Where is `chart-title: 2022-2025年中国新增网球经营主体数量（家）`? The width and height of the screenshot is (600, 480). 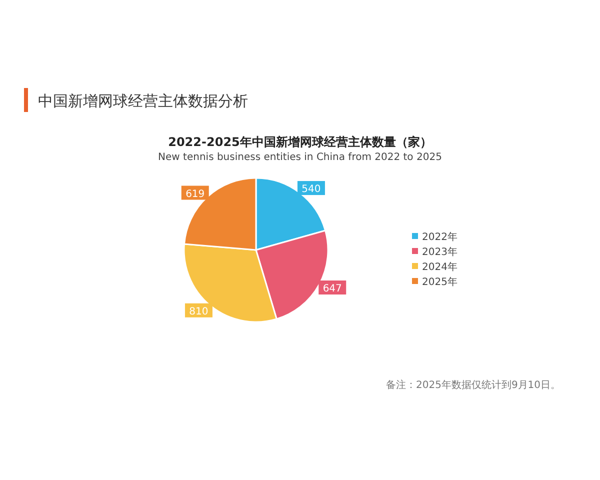
chart-title: 2022-2025年中国新增网球经营主体数量（家） is located at coordinates (300, 142).